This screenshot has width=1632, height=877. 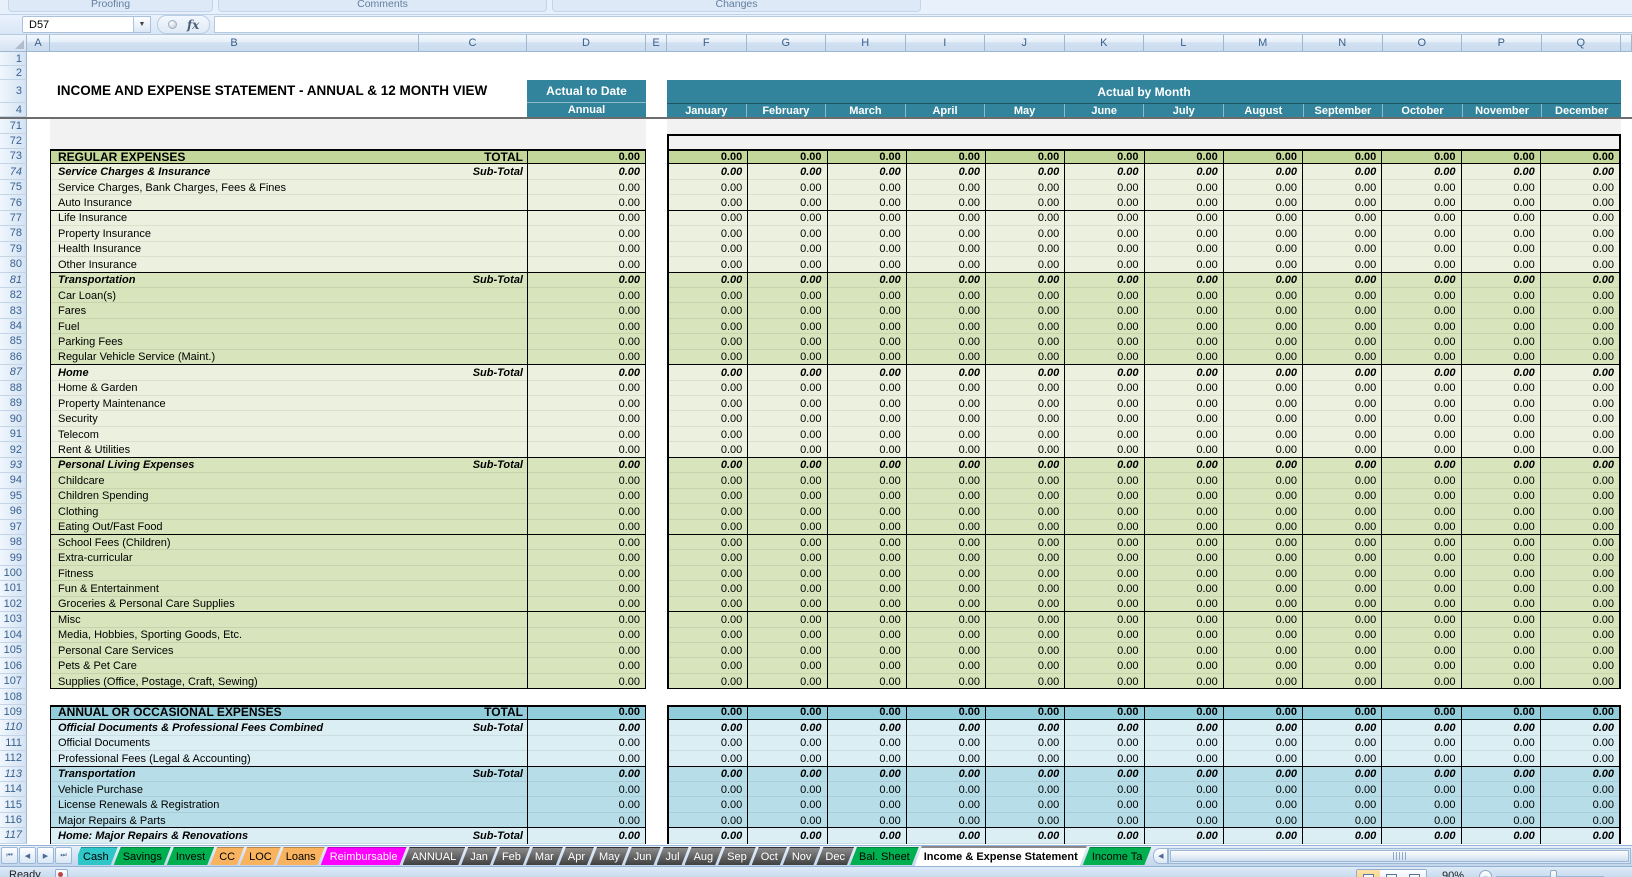 What do you see at coordinates (13, 450) in the screenshot?
I see `row-header-92: 92` at bounding box center [13, 450].